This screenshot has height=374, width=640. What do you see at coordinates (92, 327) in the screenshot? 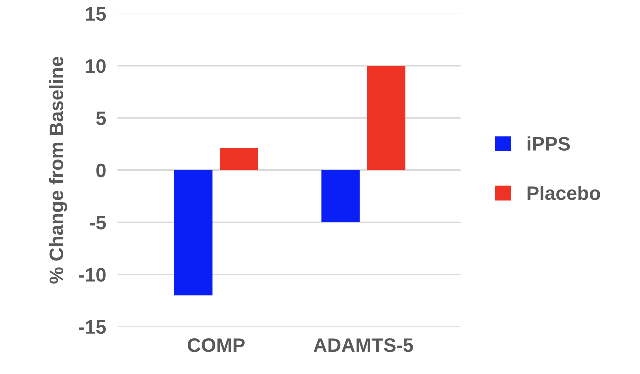
I see `y-tick-label: -15` at bounding box center [92, 327].